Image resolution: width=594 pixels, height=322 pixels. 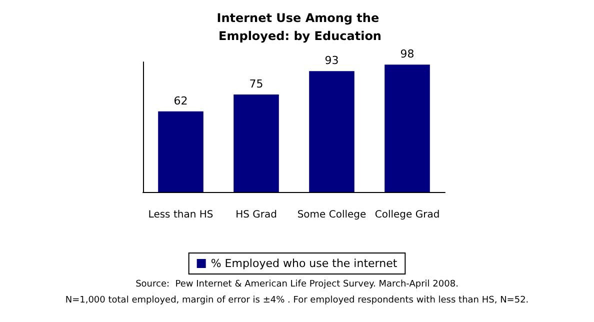 I want to click on x-tick-label: College Grad, so click(x=407, y=215).